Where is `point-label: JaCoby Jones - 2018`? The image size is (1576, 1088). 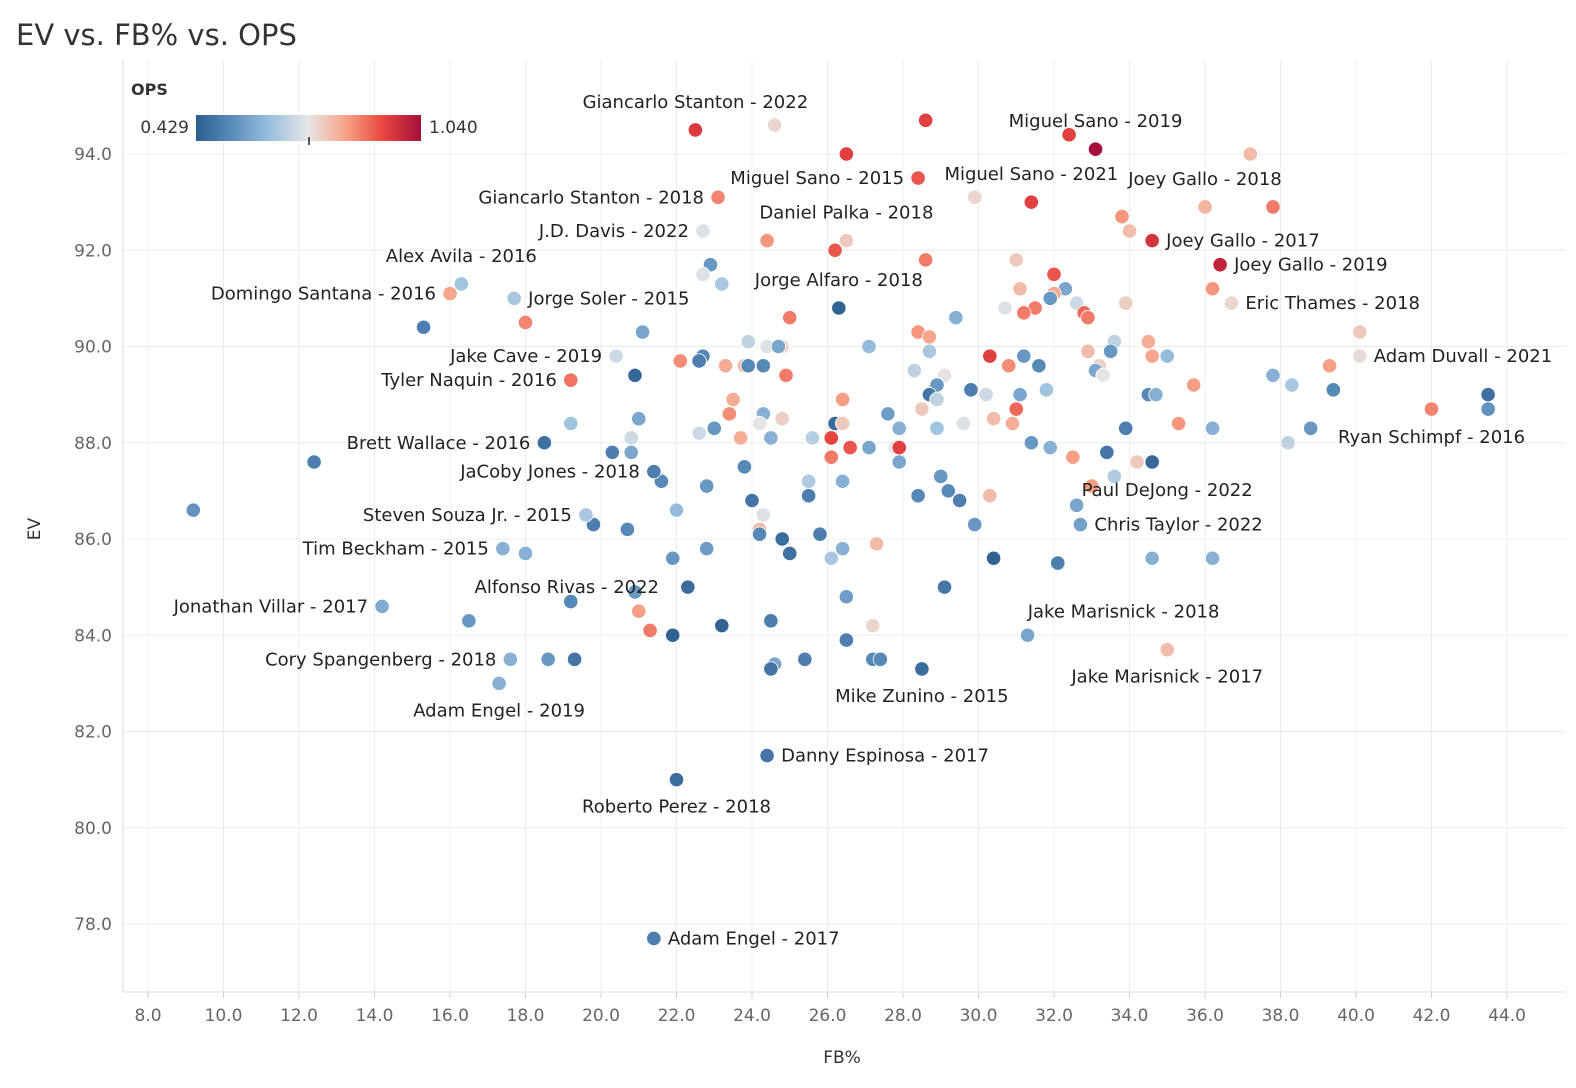 point-label: JaCoby Jones - 2018 is located at coordinates (549, 472).